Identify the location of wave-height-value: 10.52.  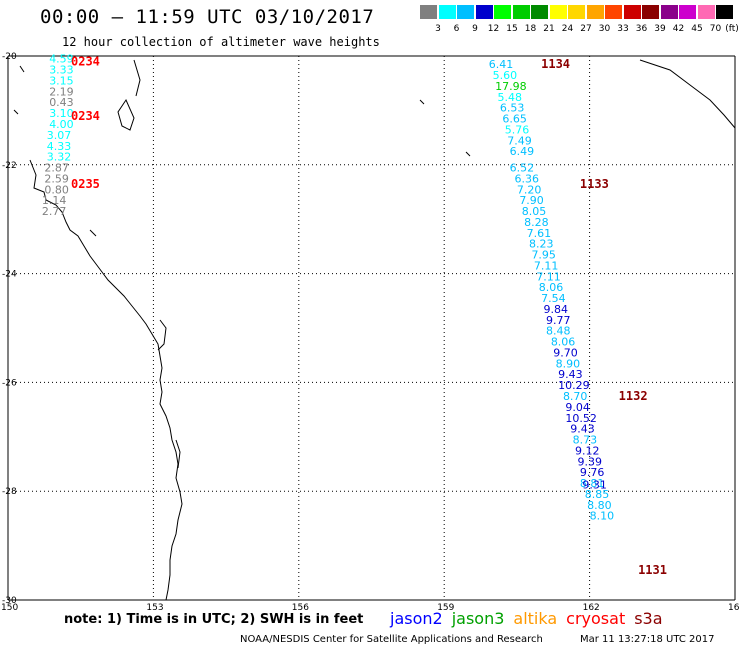
(581, 418).